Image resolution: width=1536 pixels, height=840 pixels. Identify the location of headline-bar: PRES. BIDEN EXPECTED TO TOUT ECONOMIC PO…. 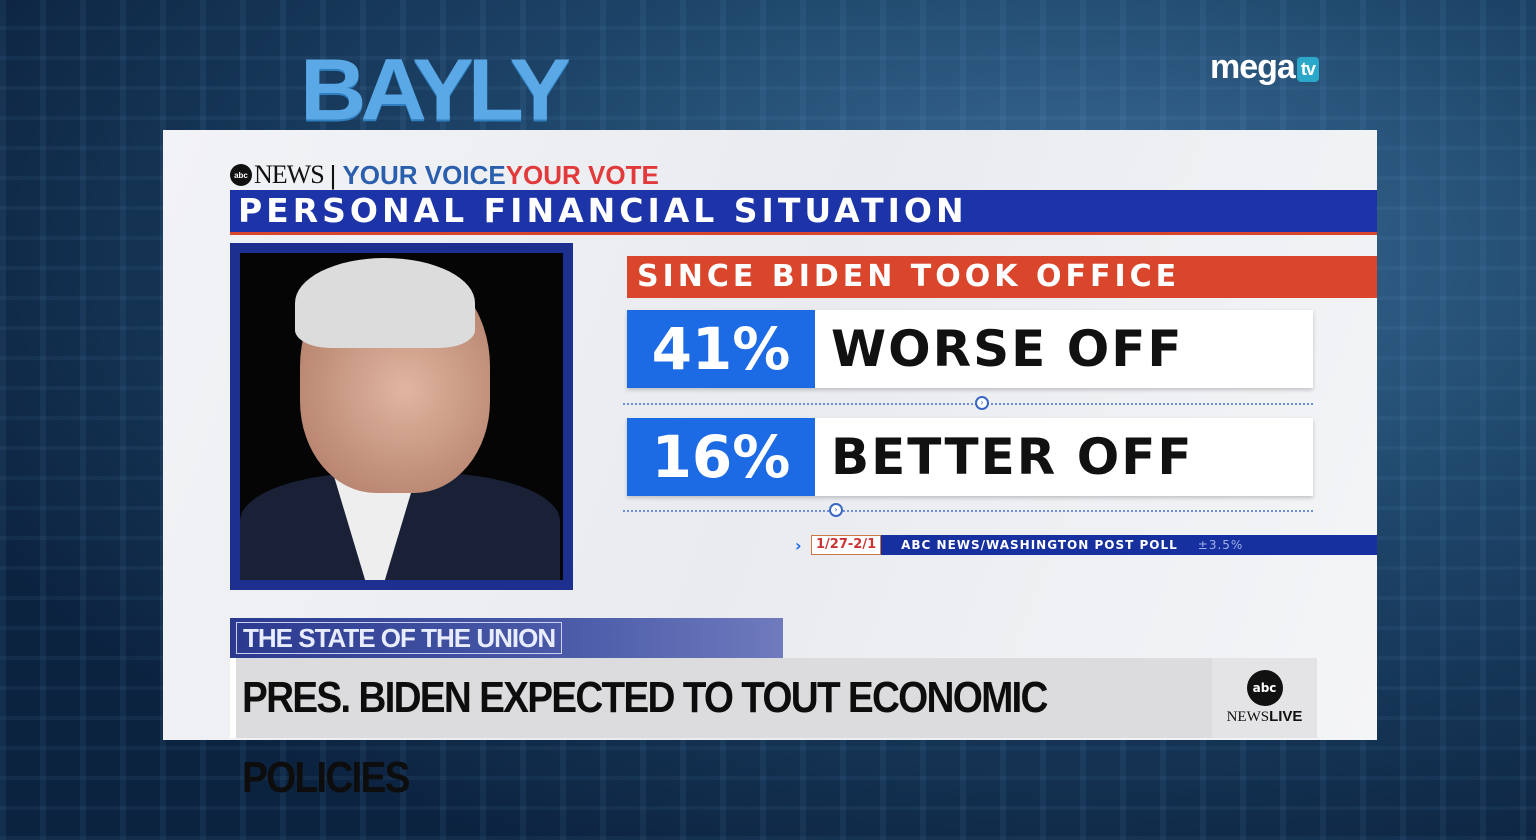
(721, 730).